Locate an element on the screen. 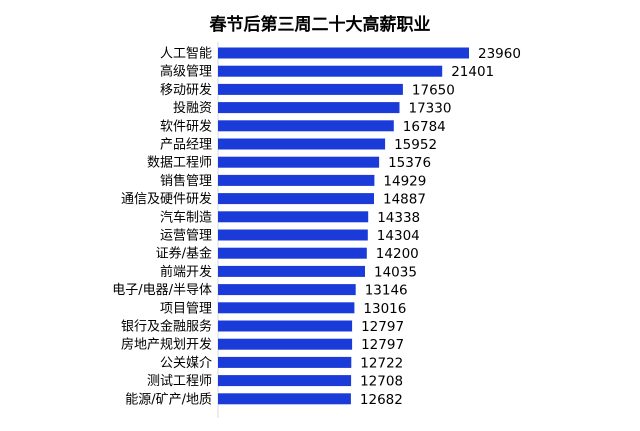 This screenshot has height=431, width=640. category-label: 房地产规划开发 is located at coordinates (166, 345).